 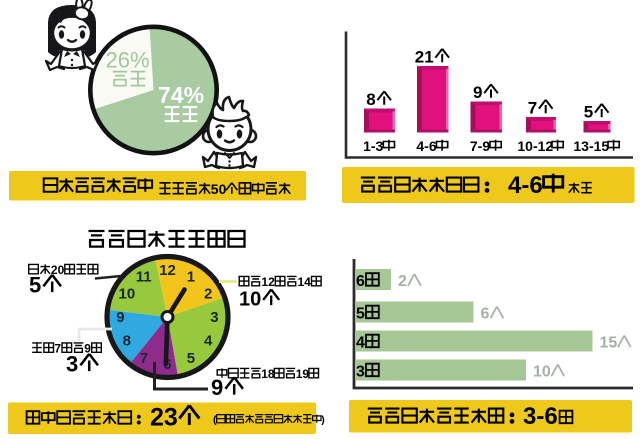 What do you see at coordinates (609, 343) in the screenshot?
I see `svg-text: 15` at bounding box center [609, 343].